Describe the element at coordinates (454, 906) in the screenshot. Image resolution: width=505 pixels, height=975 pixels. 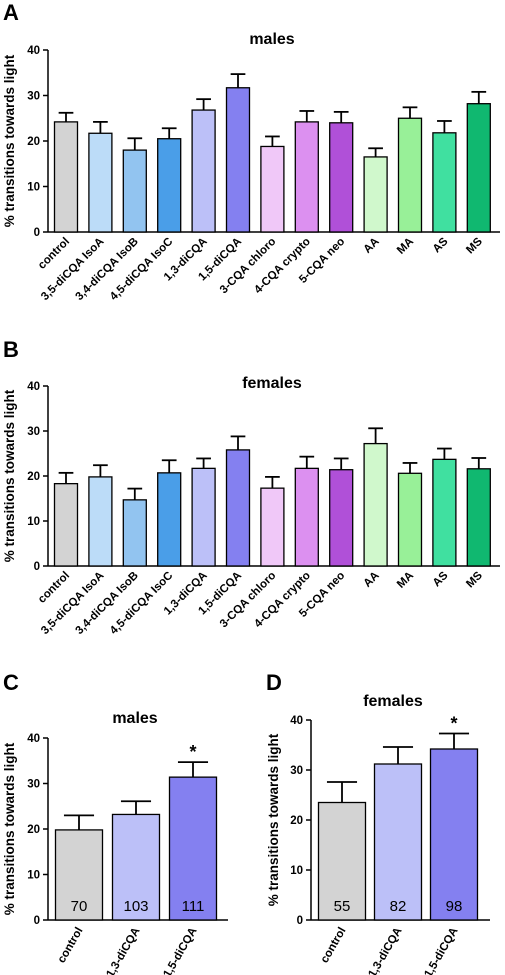
I see `n-label: 98` at that location.